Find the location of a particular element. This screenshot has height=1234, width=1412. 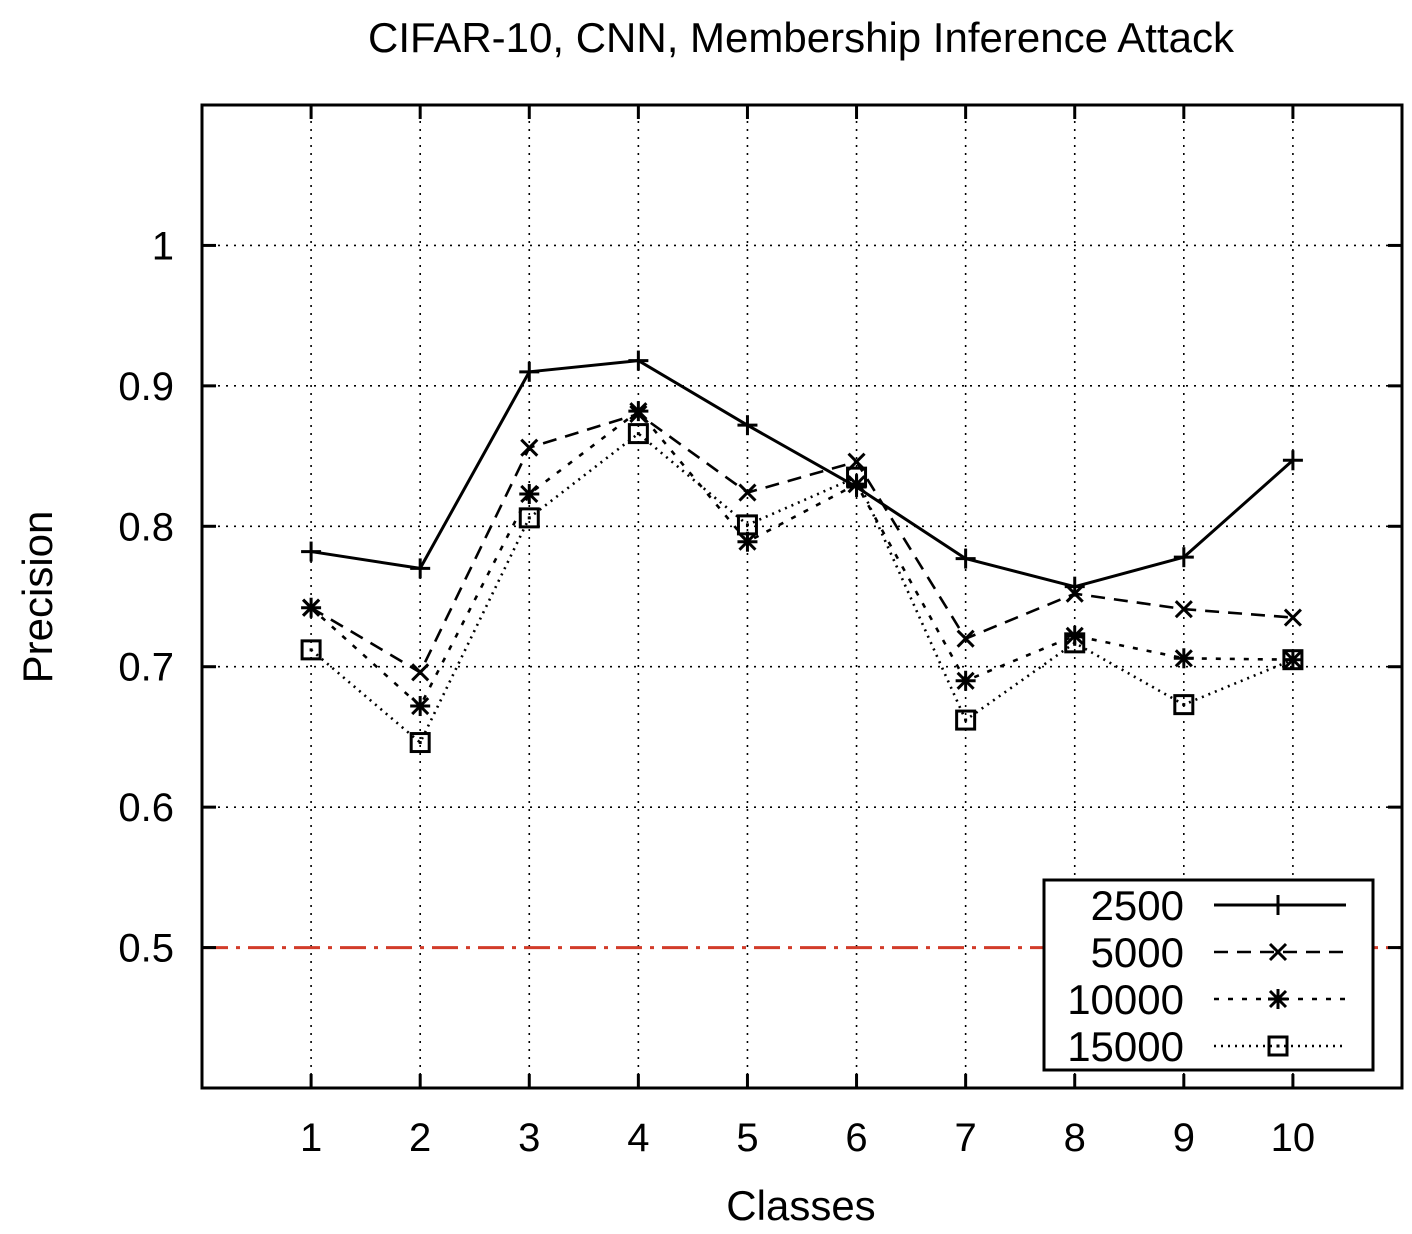

legend-label: 15000 is located at coordinates (1125, 1046).